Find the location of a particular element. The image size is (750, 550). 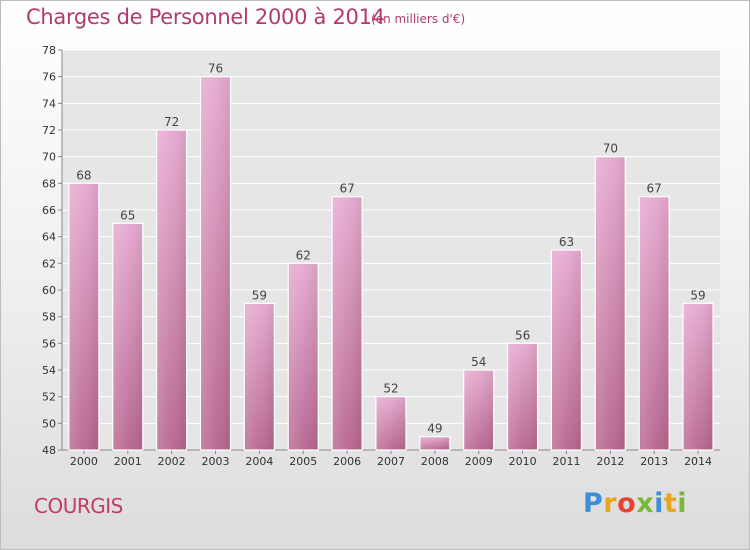

y-tick-label: 78 is located at coordinates (49, 50).